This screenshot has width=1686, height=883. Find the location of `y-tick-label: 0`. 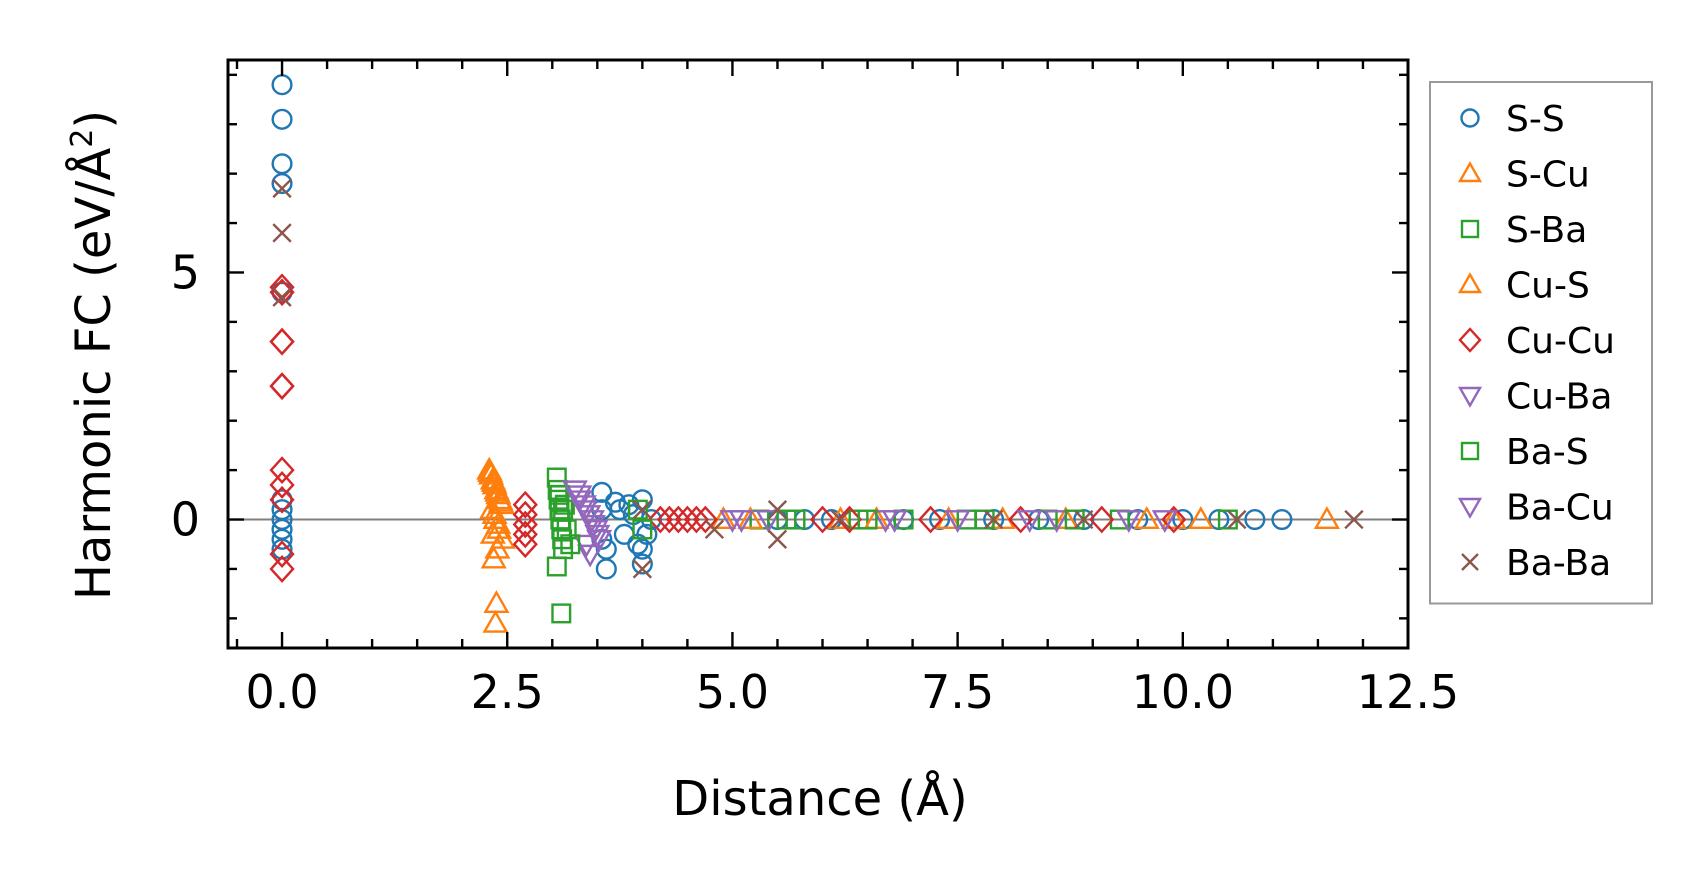

y-tick-label: 0 is located at coordinates (185, 520).